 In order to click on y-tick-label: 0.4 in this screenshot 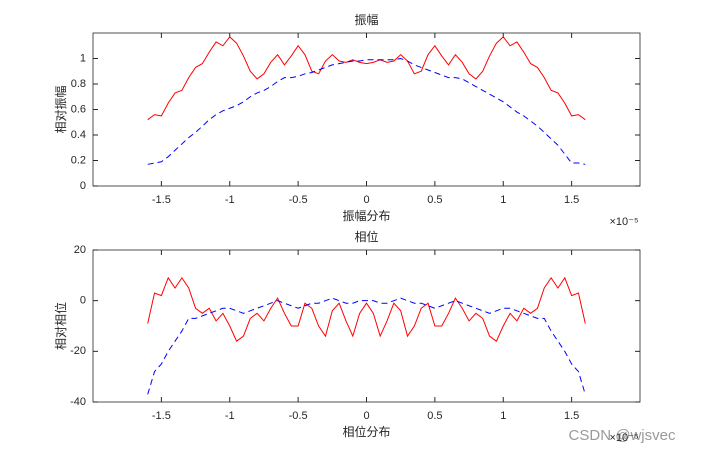, I will do `click(78, 135)`.